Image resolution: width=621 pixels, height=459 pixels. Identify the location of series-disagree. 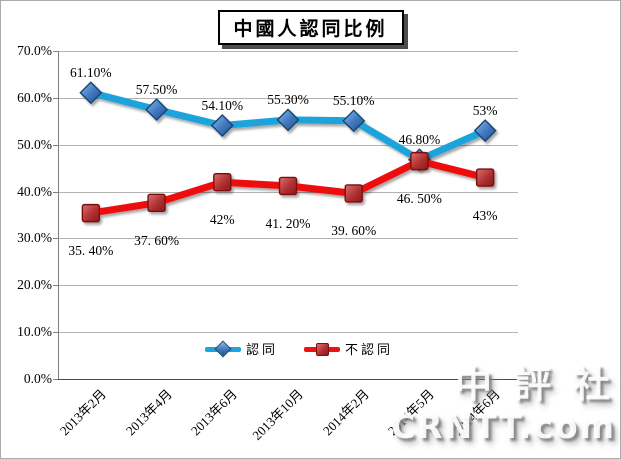
(288, 187).